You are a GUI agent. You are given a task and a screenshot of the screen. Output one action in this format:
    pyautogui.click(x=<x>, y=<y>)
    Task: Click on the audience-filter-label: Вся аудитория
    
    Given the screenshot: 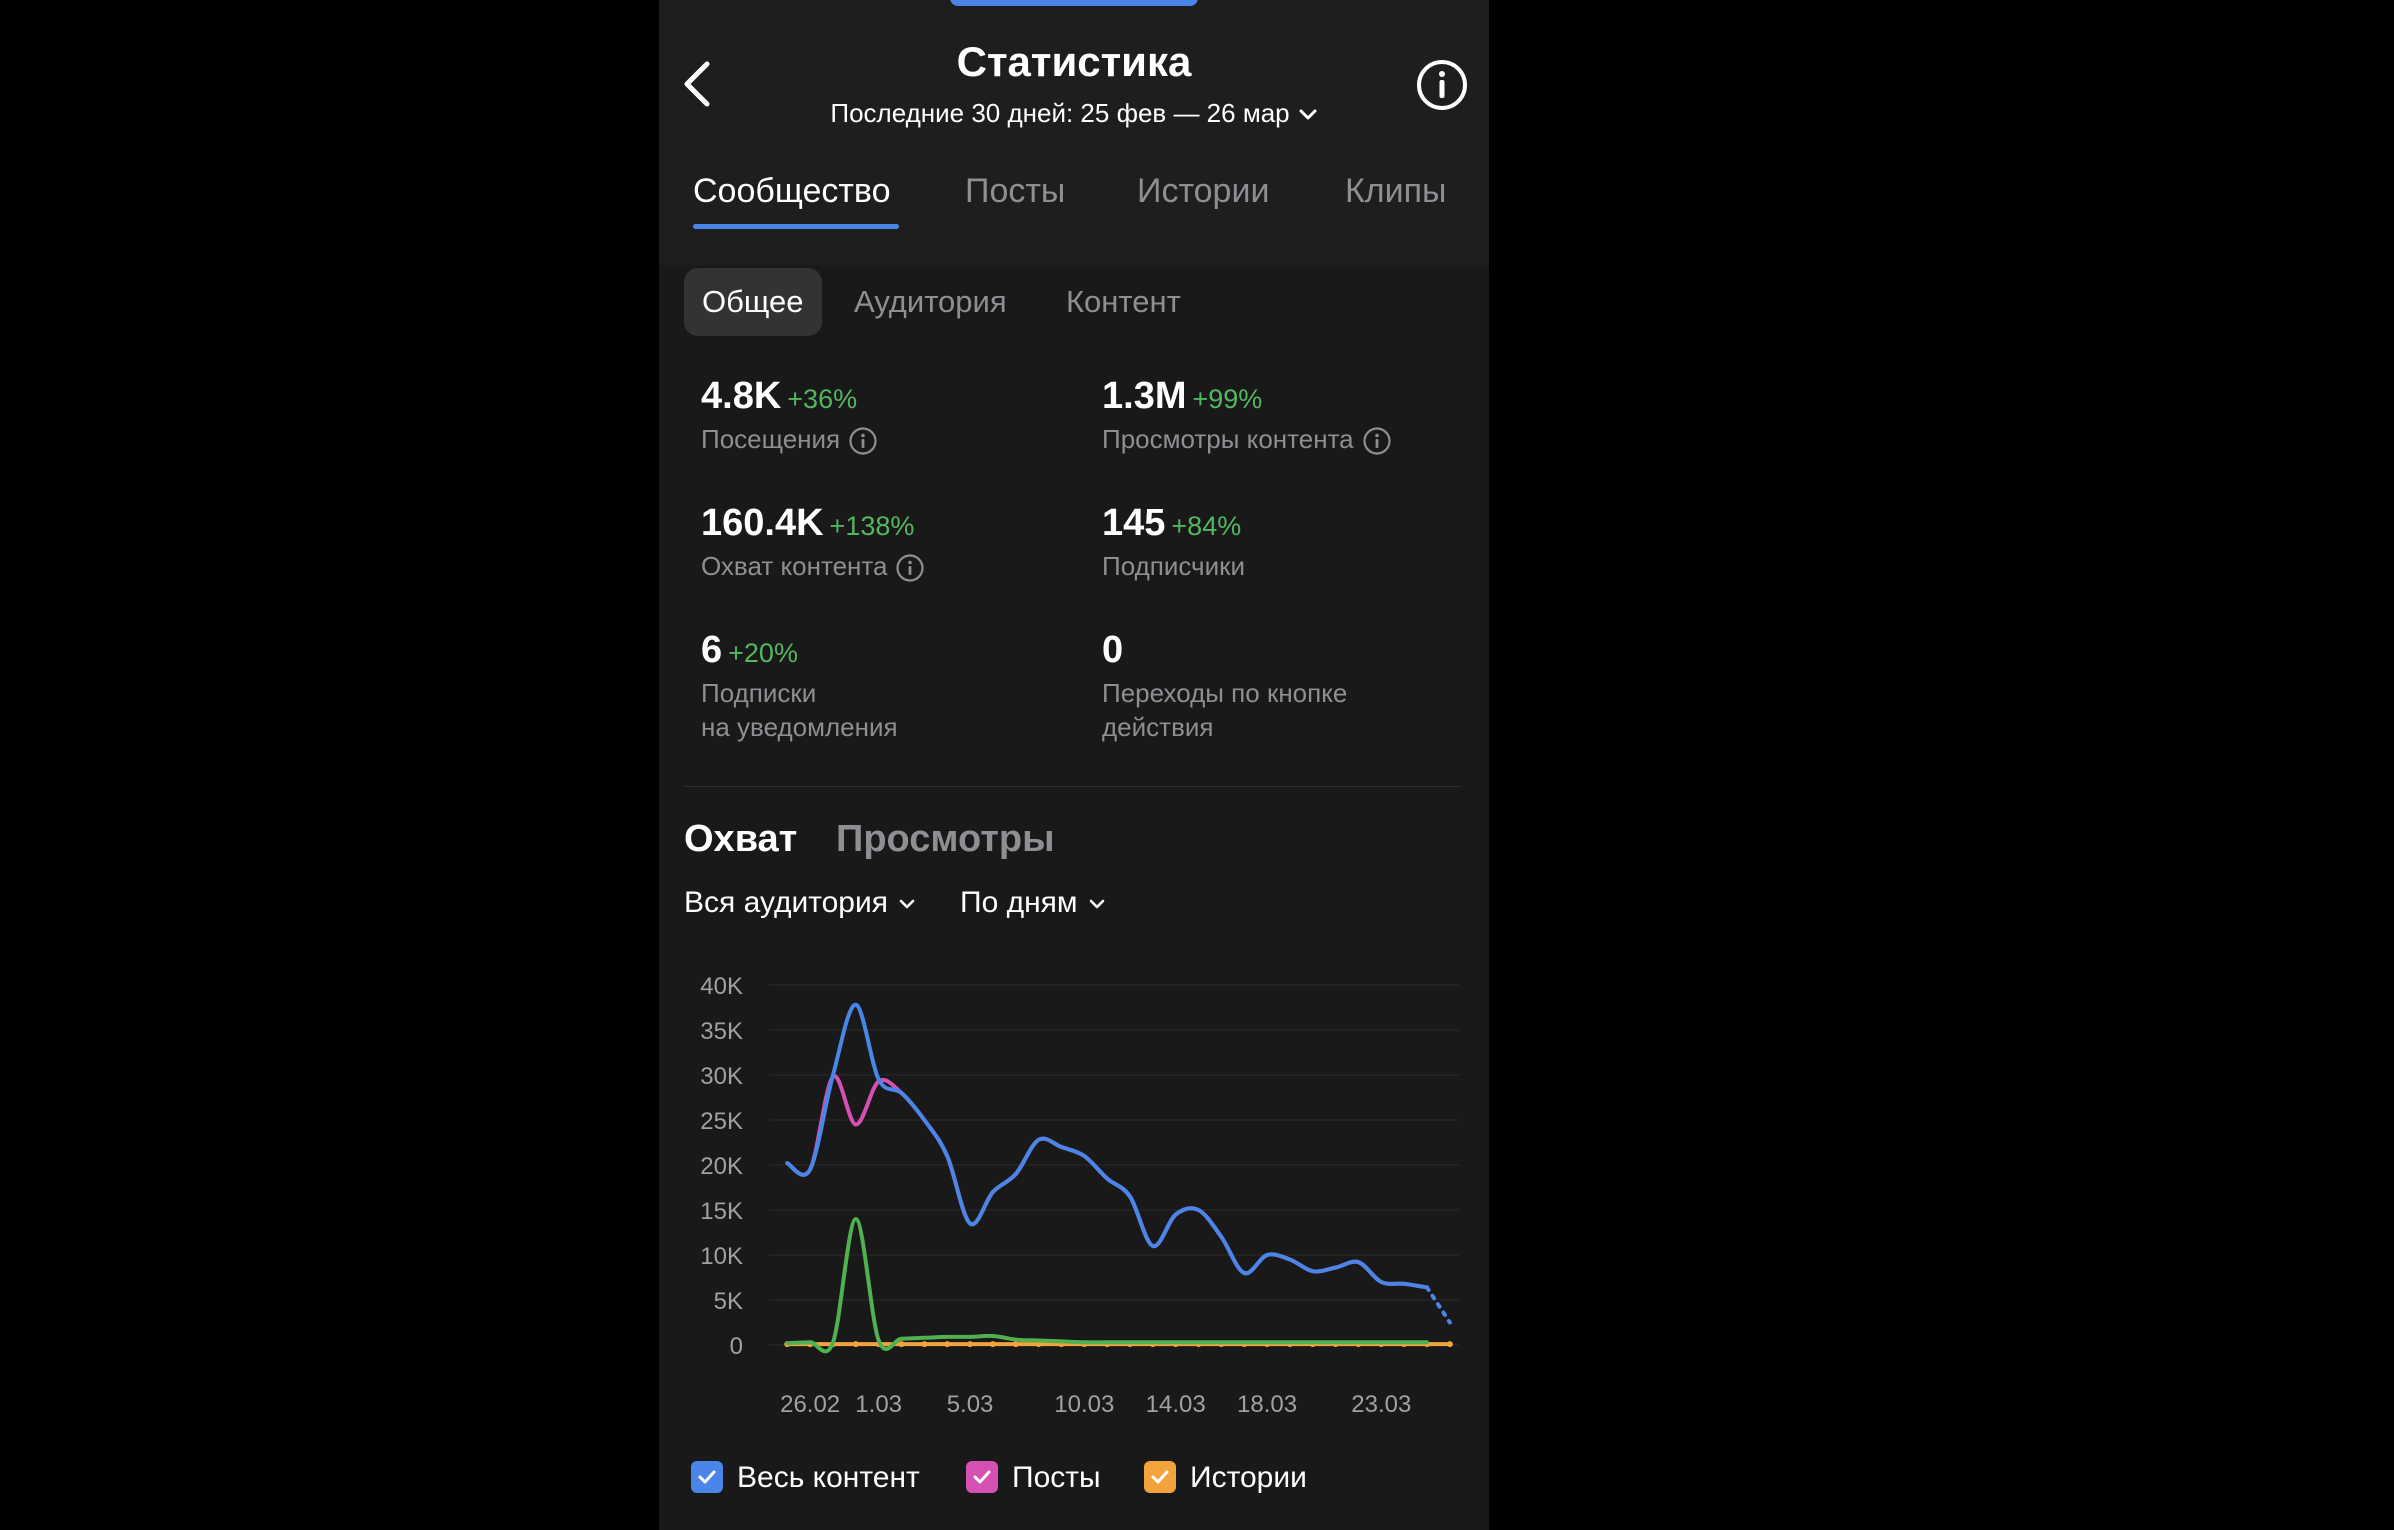 What is the action you would take?
    pyautogui.click(x=786, y=902)
    